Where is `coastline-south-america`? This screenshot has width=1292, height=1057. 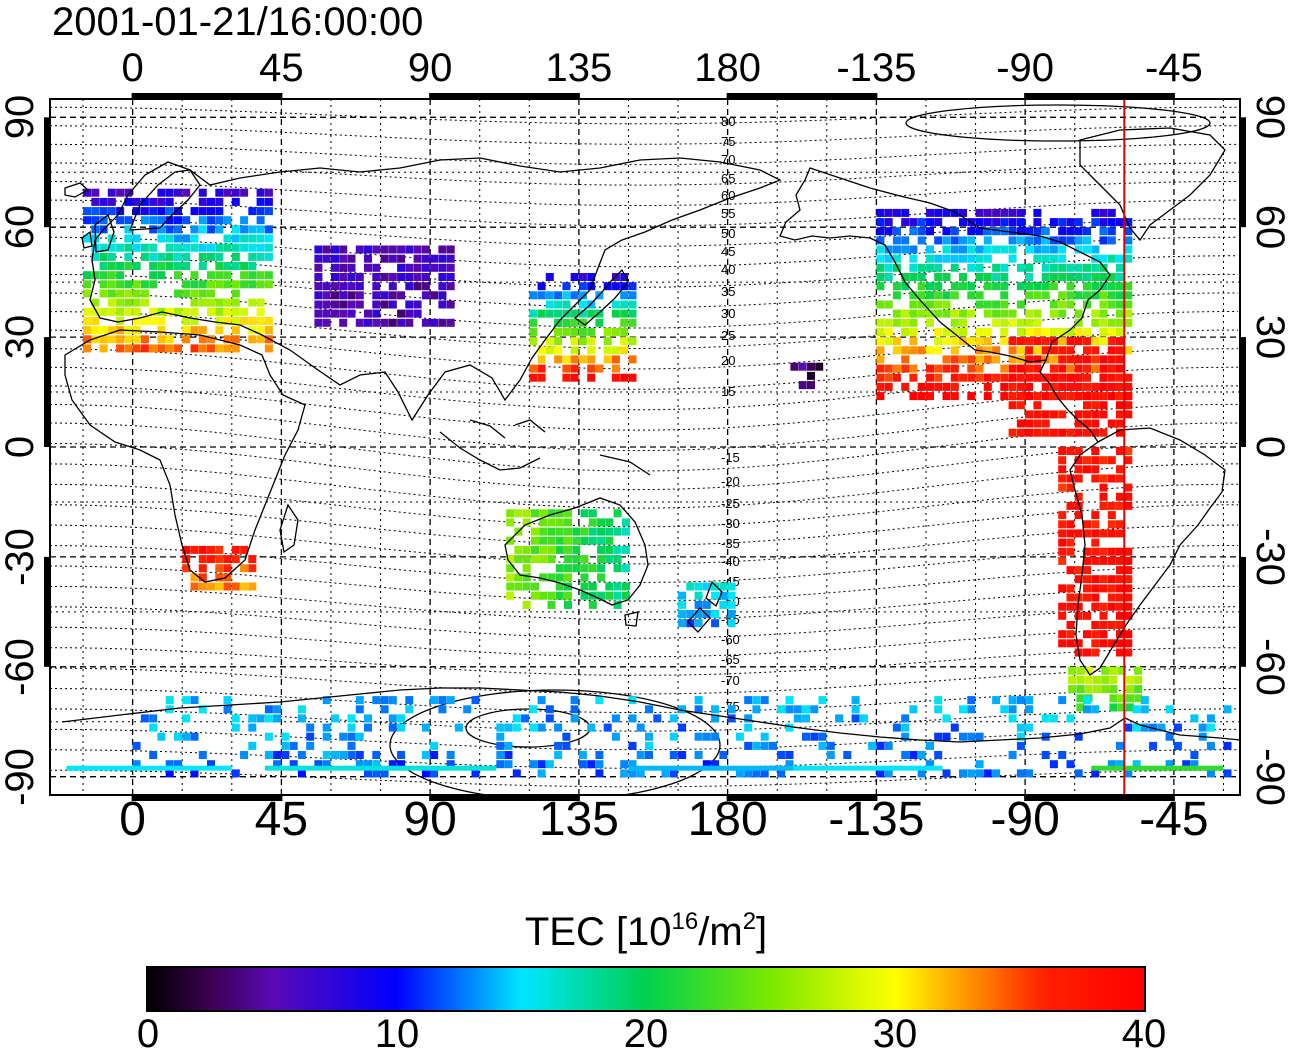
coastline-south-america is located at coordinates (1147, 551).